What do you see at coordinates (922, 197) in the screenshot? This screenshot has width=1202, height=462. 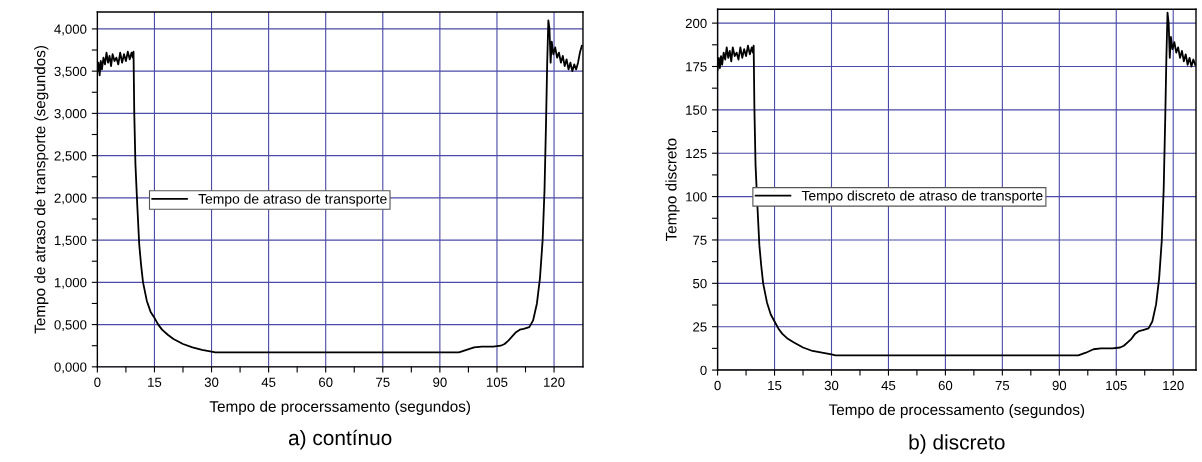 I see `legend-label: Tempo discreto de atraso de transporte` at bounding box center [922, 197].